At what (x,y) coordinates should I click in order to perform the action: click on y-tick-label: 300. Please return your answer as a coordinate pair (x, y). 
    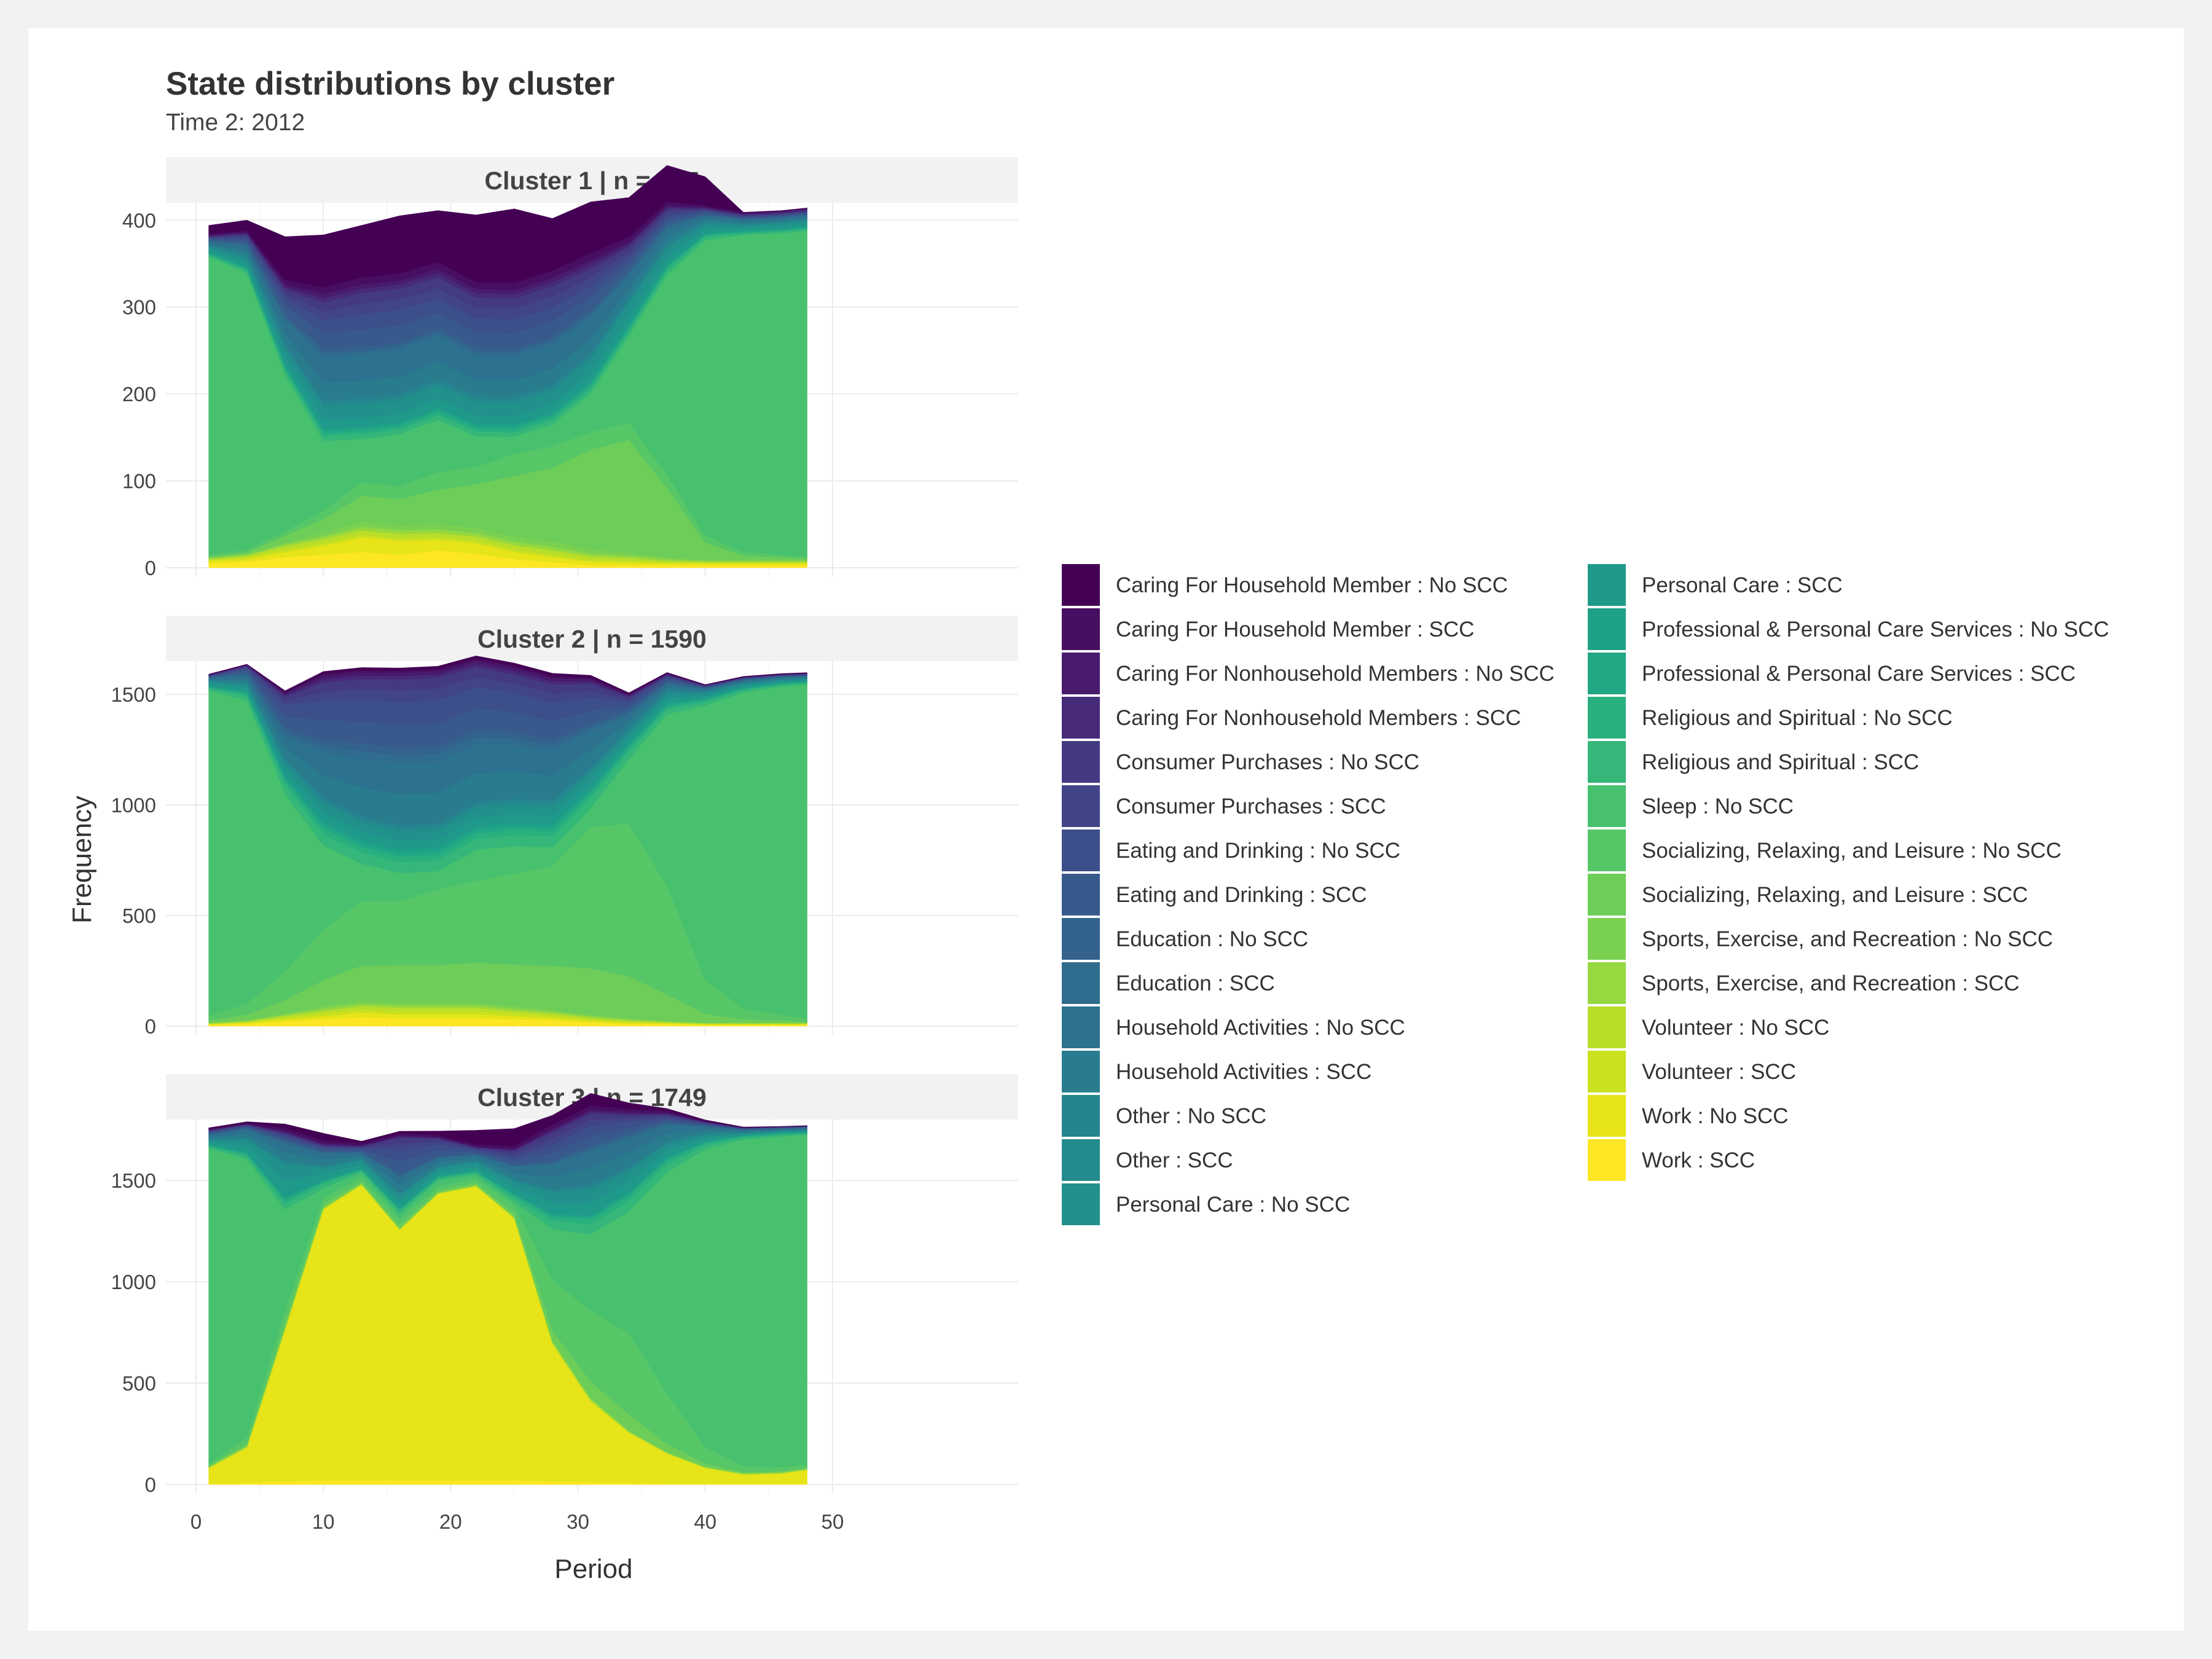
    Looking at the image, I should click on (139, 307).